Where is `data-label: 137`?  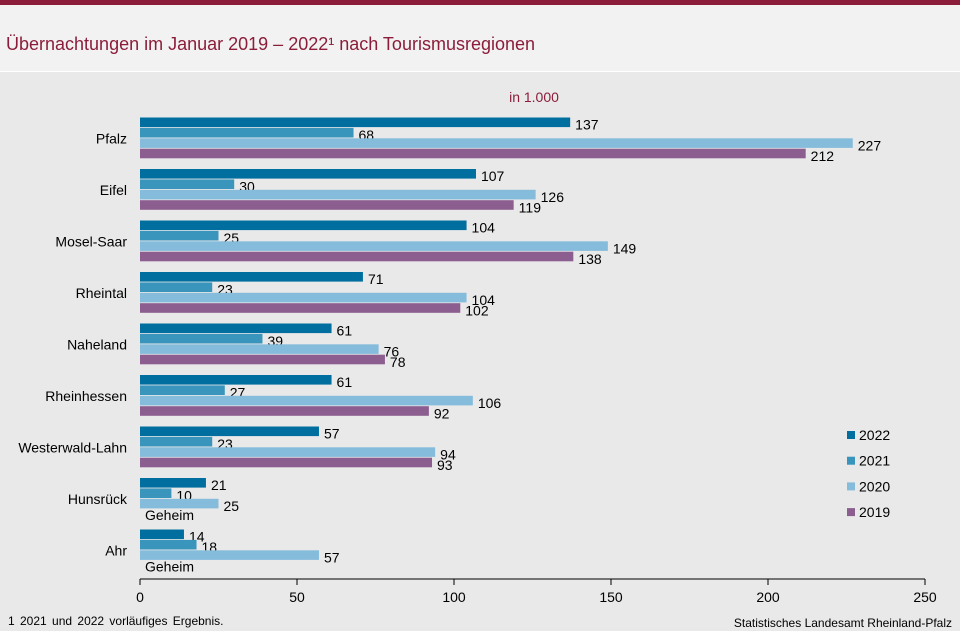 data-label: 137 is located at coordinates (587, 125).